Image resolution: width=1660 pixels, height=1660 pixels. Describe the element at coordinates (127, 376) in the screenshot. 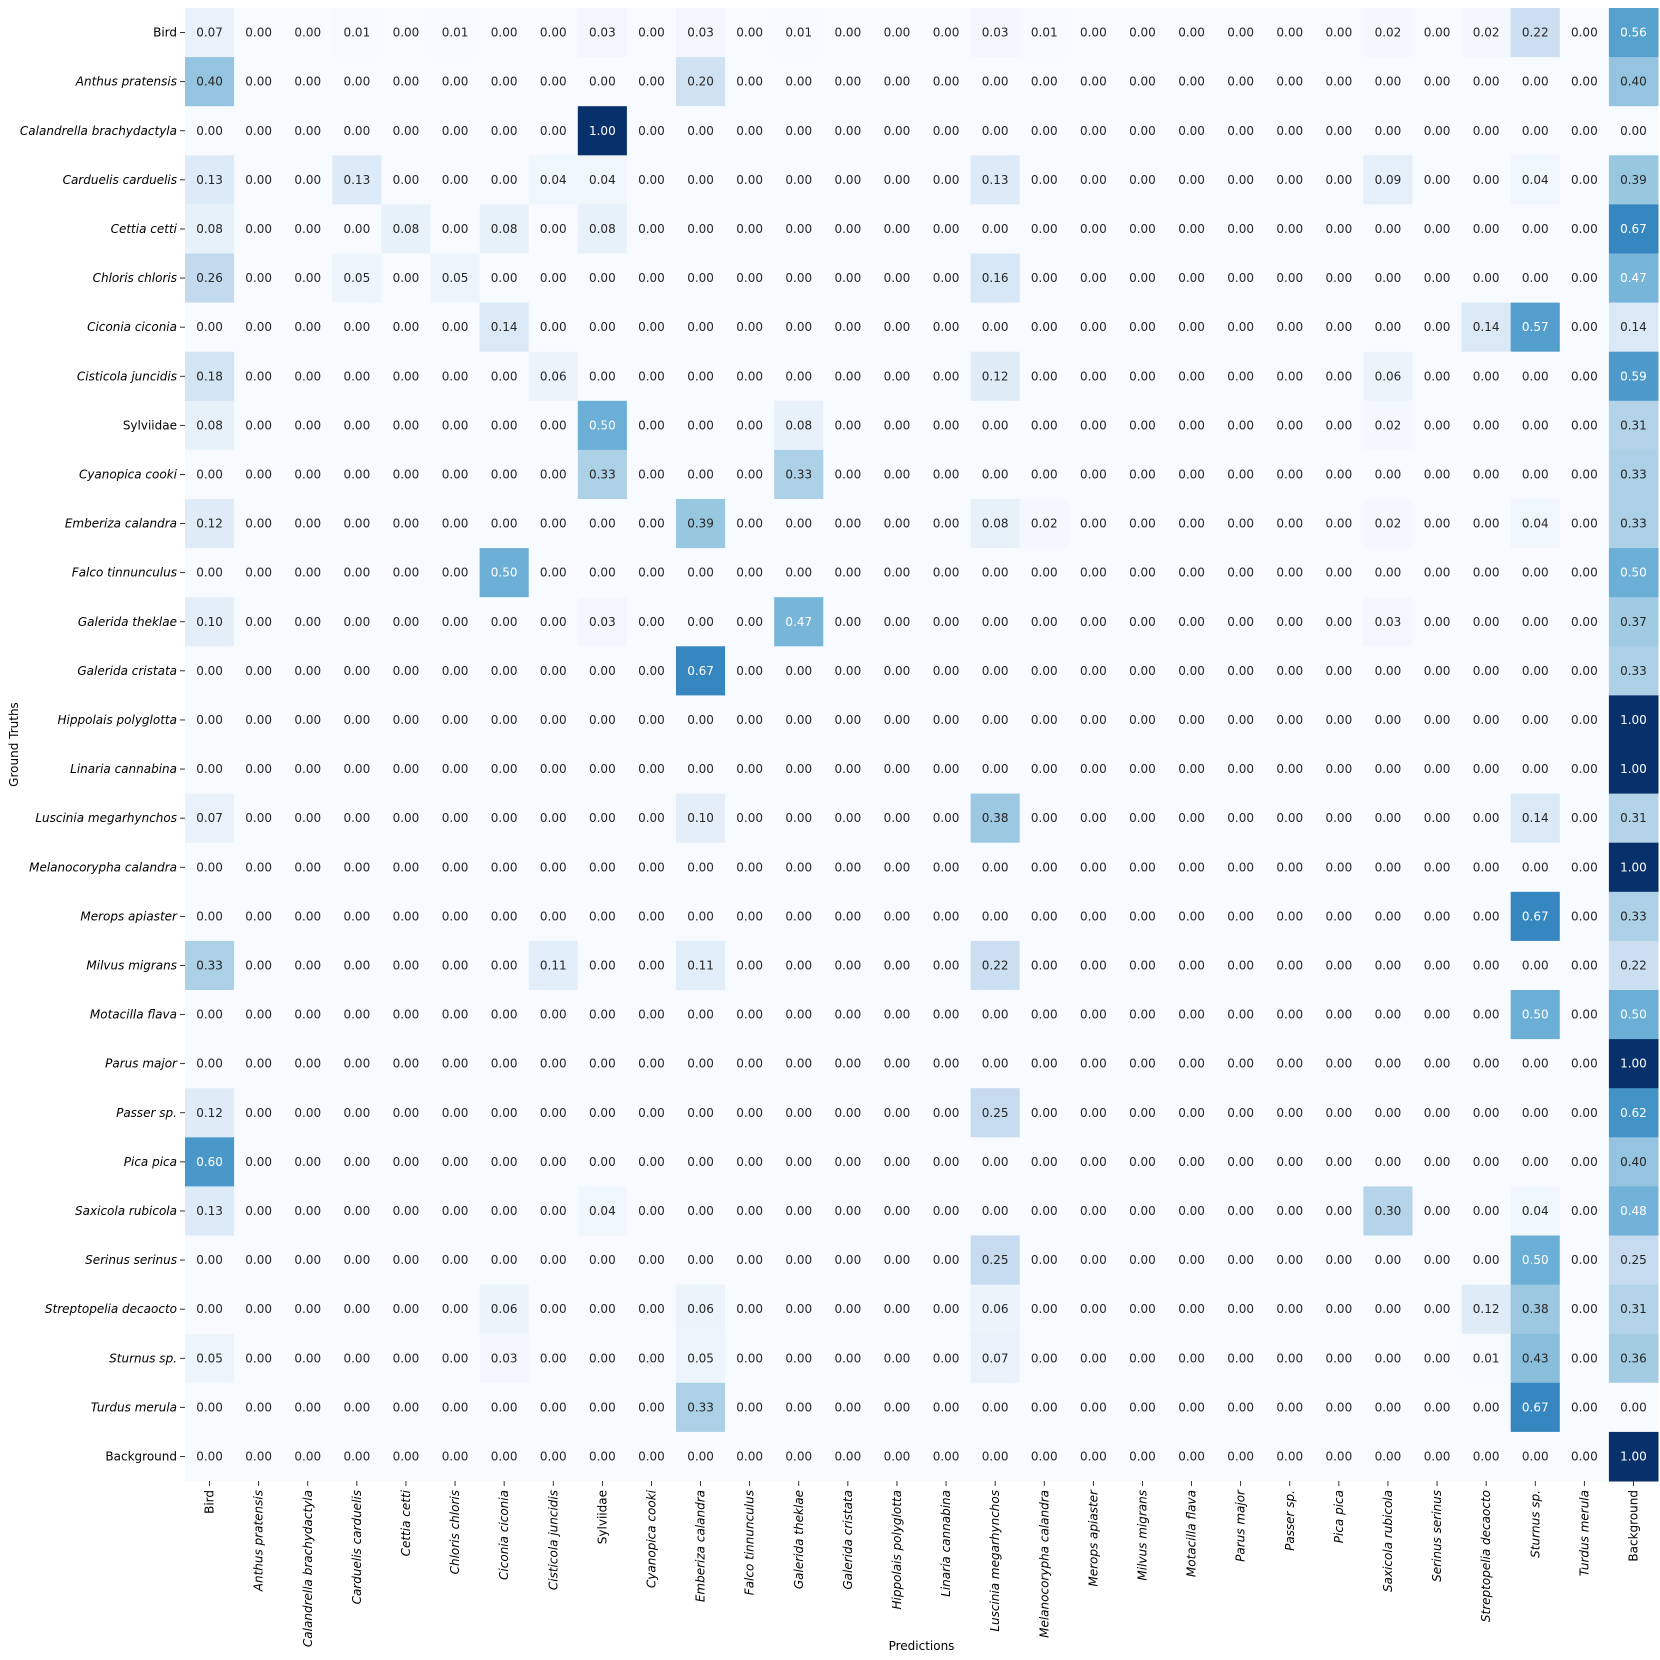

I see `y-tick-label: Cisticola juncidis` at that location.